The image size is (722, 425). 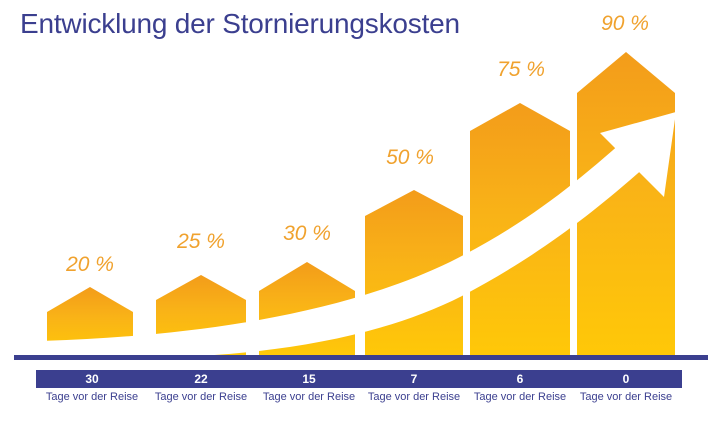 I want to click on category-caption-22: Tage vor der Reise, so click(x=201, y=397).